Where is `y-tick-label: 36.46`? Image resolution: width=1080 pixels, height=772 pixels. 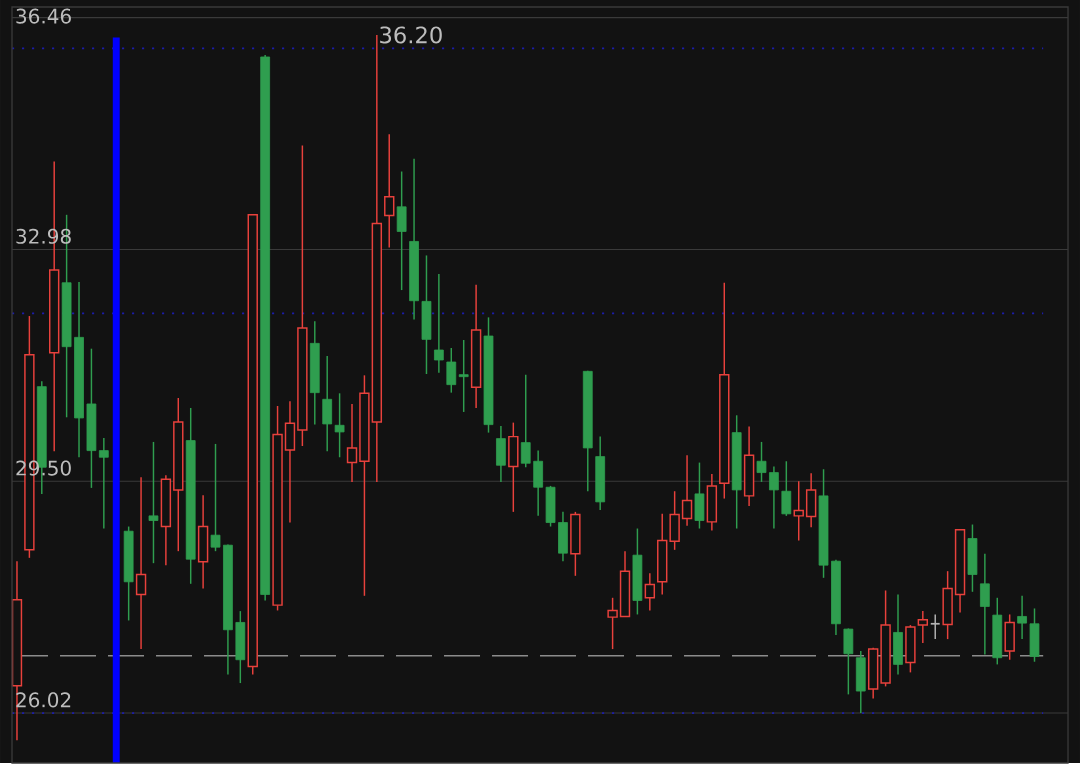 y-tick-label: 36.46 is located at coordinates (43, 16).